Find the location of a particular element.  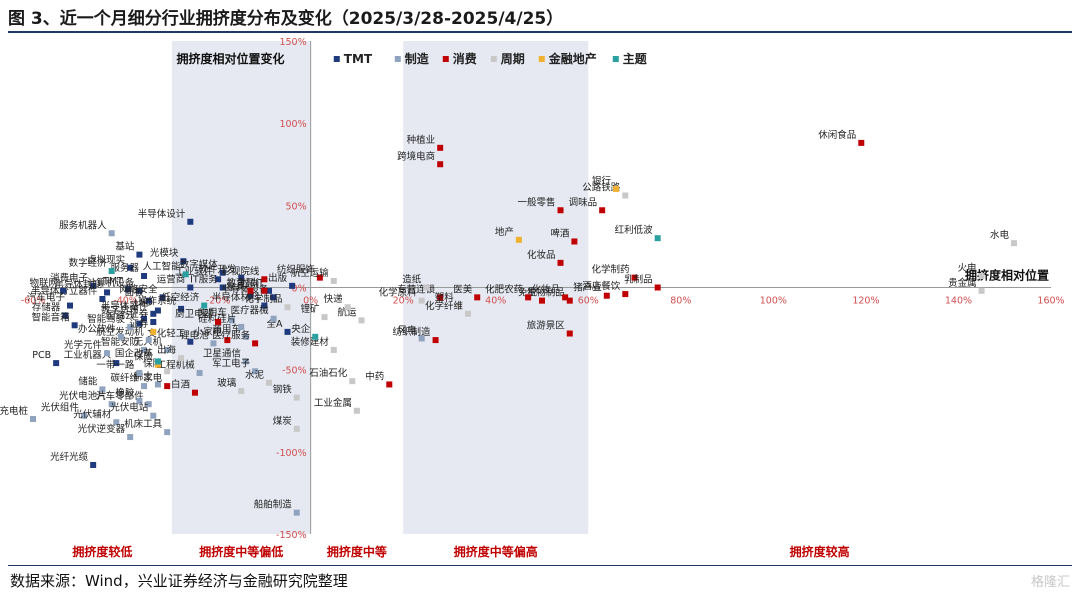

point-label: 光伏电池片 is located at coordinates (83, 396).